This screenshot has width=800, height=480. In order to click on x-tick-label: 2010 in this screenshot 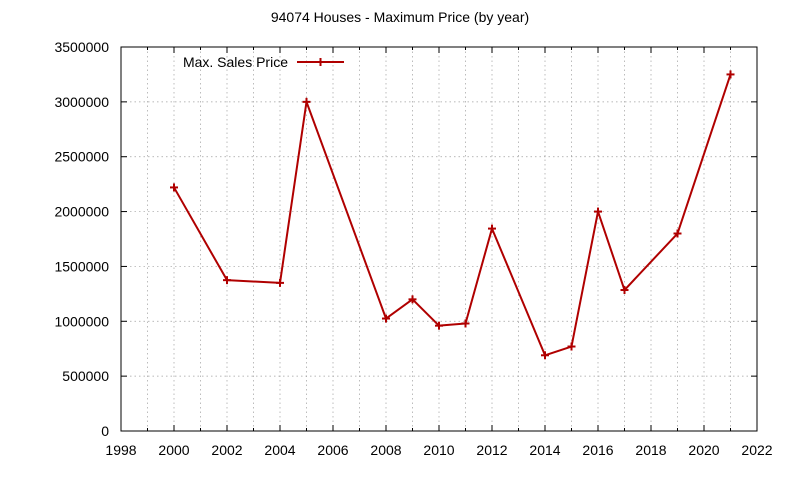, I will do `click(438, 450)`.